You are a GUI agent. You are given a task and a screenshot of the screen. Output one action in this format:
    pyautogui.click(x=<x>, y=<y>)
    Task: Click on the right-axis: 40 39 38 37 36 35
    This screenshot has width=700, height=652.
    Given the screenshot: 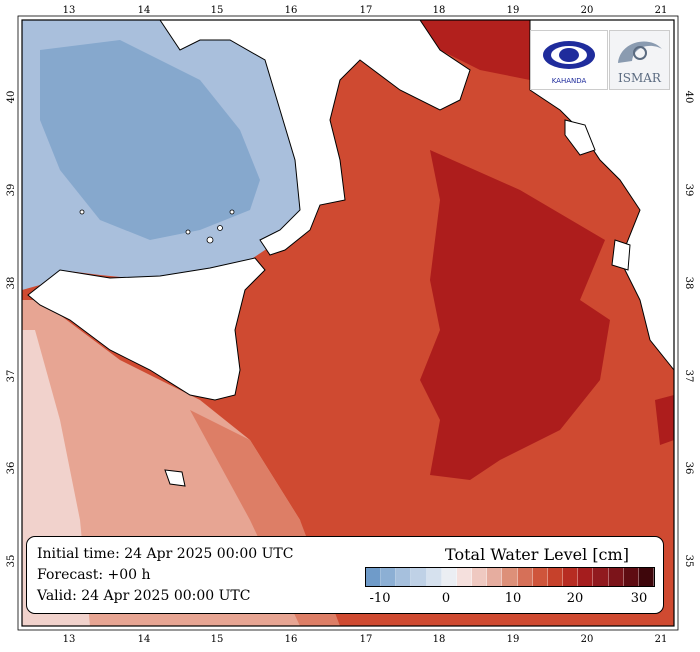 What is the action you would take?
    pyautogui.click(x=688, y=329)
    